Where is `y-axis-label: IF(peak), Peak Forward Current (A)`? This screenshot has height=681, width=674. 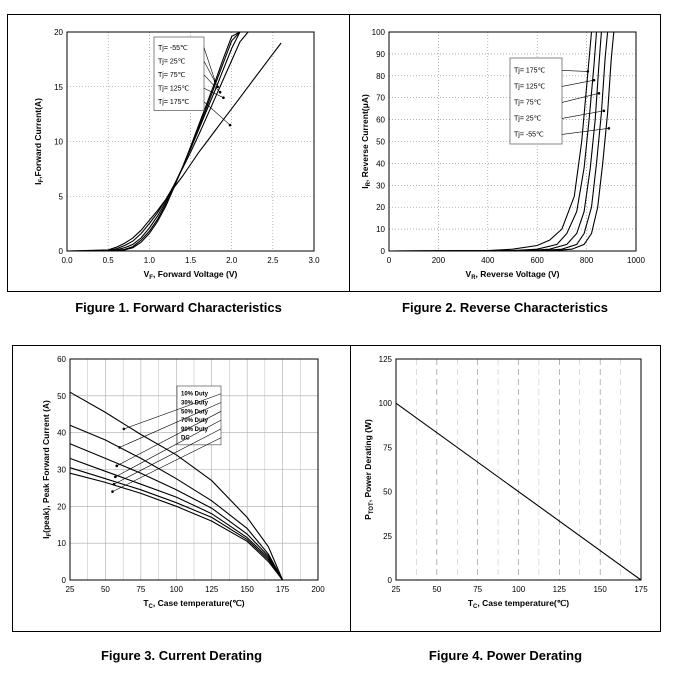 y-axis-label: IF(peak), Peak Forward Current (A) is located at coordinates (47, 469).